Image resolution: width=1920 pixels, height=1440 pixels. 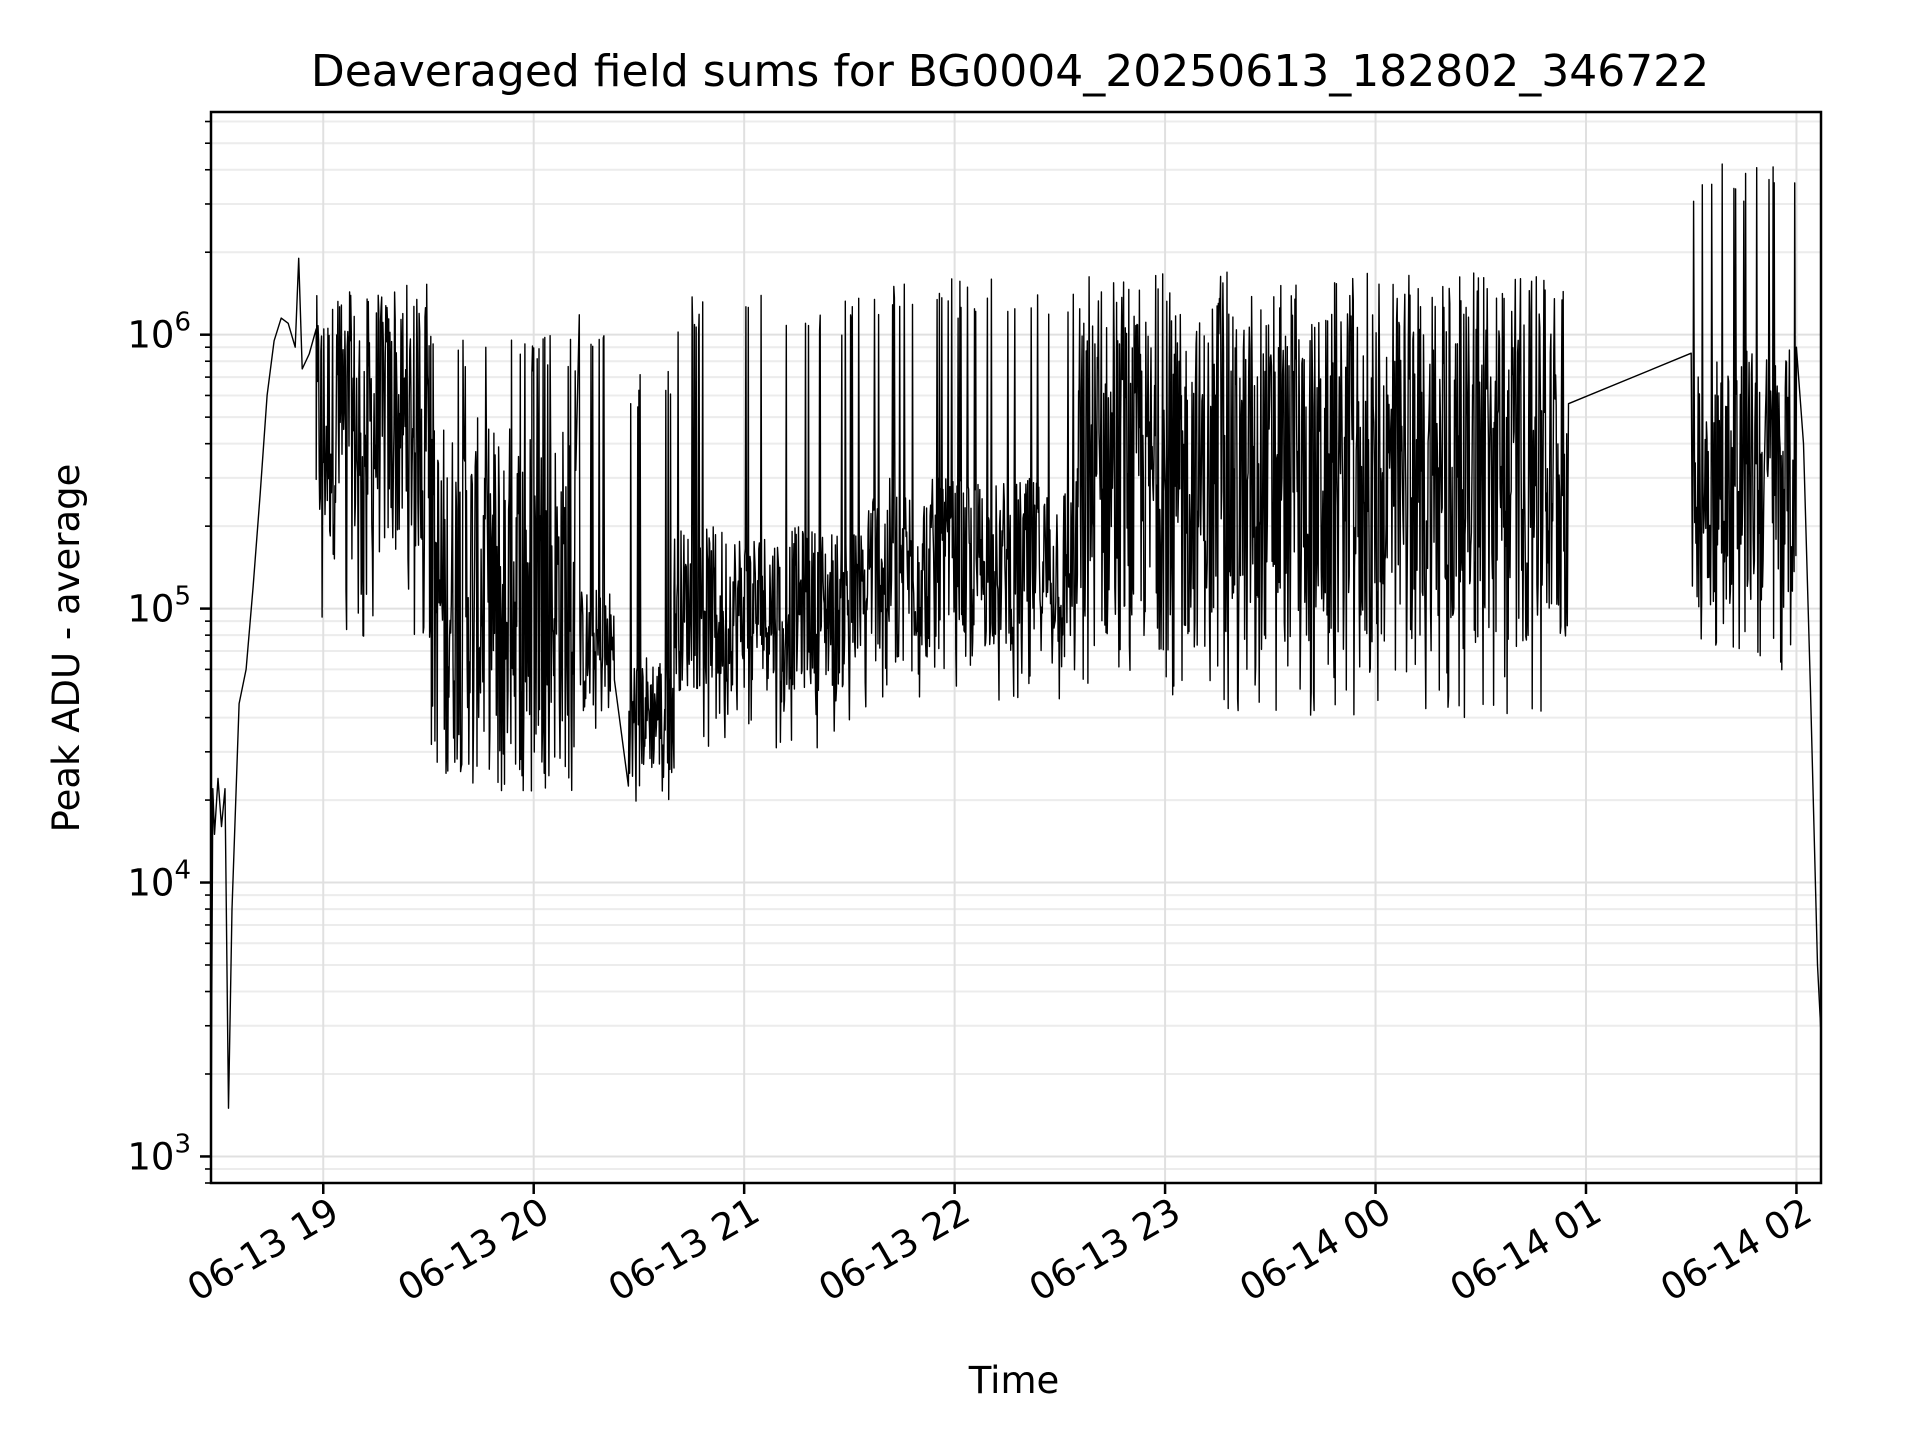 What do you see at coordinates (159, 880) in the screenshot?
I see `y-tick-label: 10⁴` at bounding box center [159, 880].